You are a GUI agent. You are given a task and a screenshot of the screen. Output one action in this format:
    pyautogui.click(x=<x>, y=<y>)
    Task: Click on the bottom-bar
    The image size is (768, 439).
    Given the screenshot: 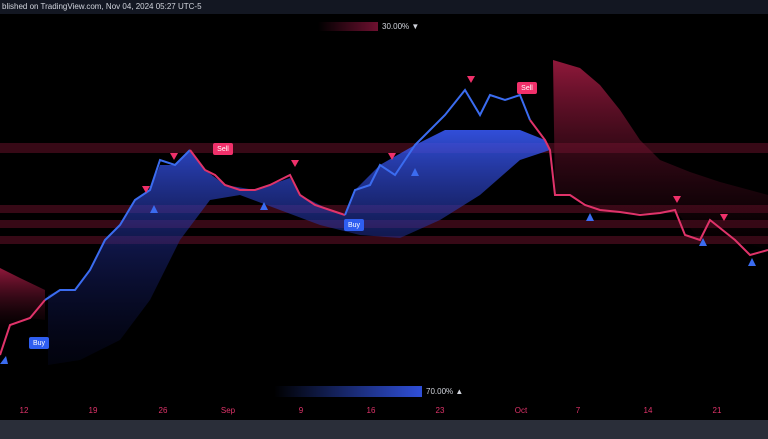 What is the action you would take?
    pyautogui.click(x=384, y=429)
    